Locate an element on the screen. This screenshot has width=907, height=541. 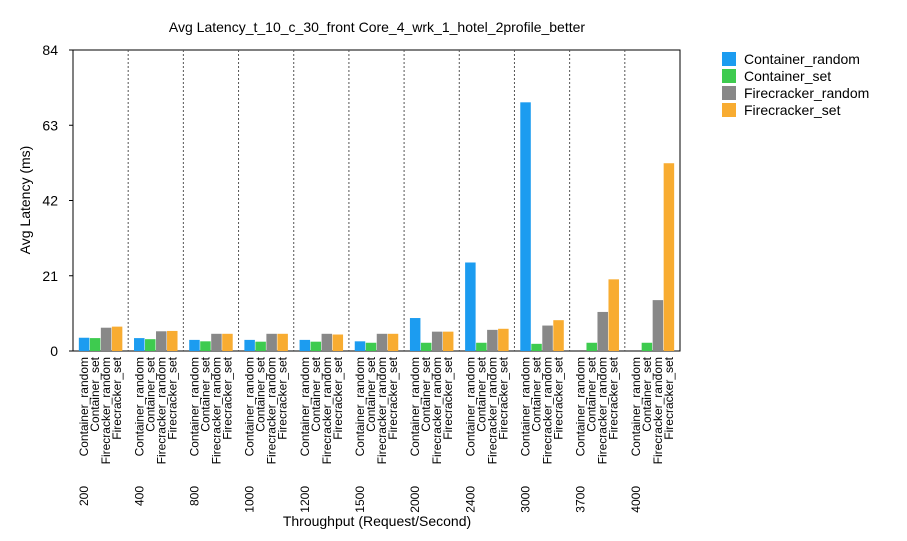
y-tick-label: 0 is located at coordinates (54, 351).